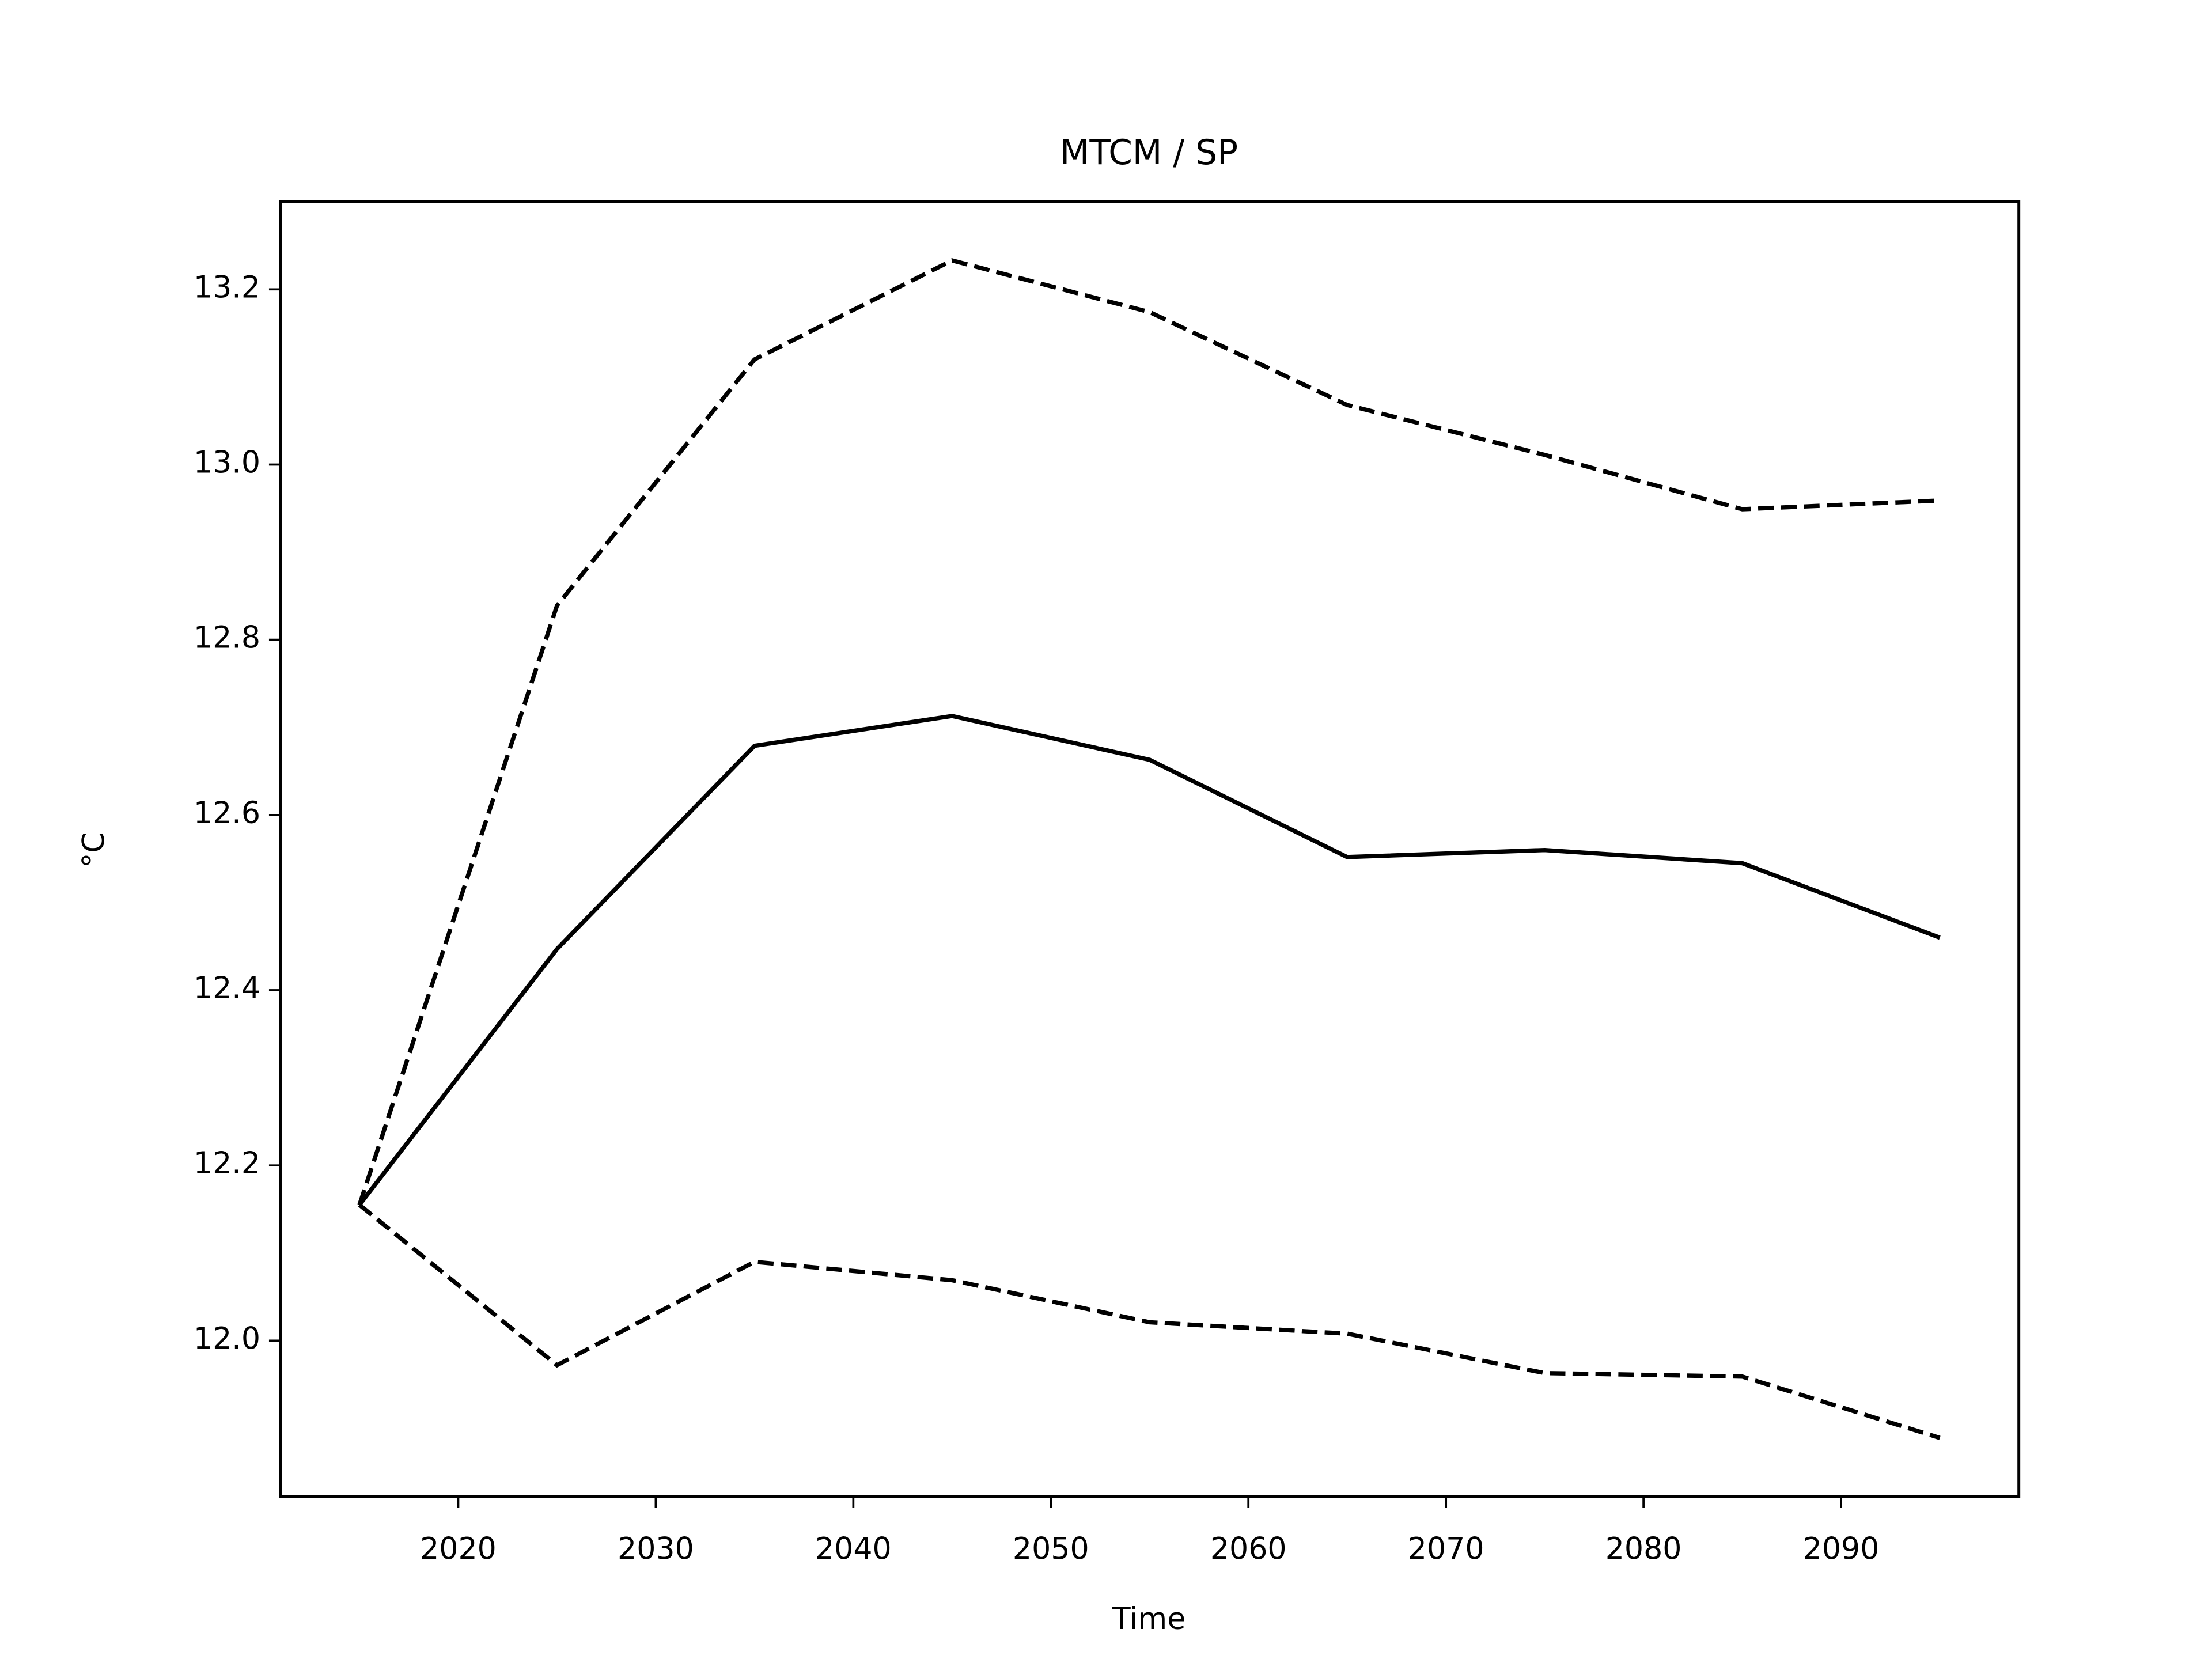 This screenshot has width=2212, height=1659. Describe the element at coordinates (656, 1549) in the screenshot. I see `x-tick-label: 2030` at that location.